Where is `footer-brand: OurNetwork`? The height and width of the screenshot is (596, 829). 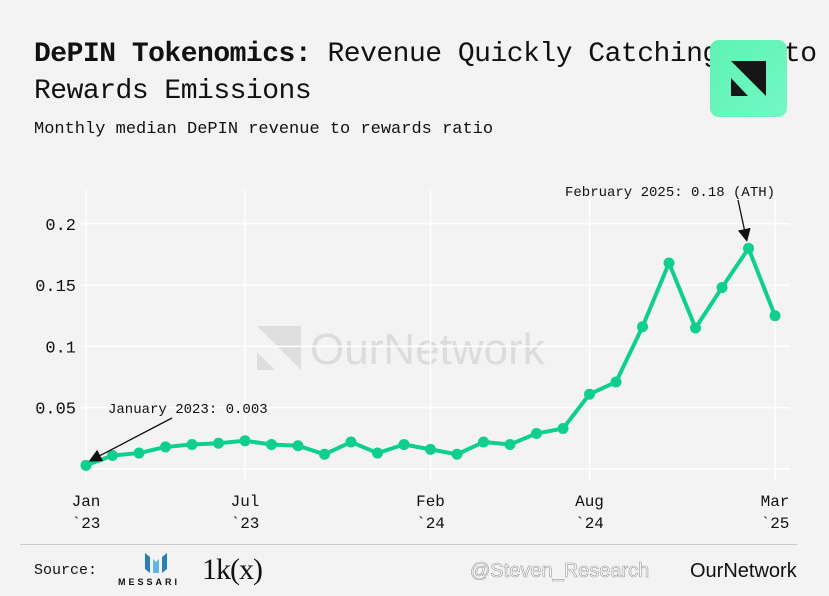 footer-brand: OurNetwork is located at coordinates (743, 571).